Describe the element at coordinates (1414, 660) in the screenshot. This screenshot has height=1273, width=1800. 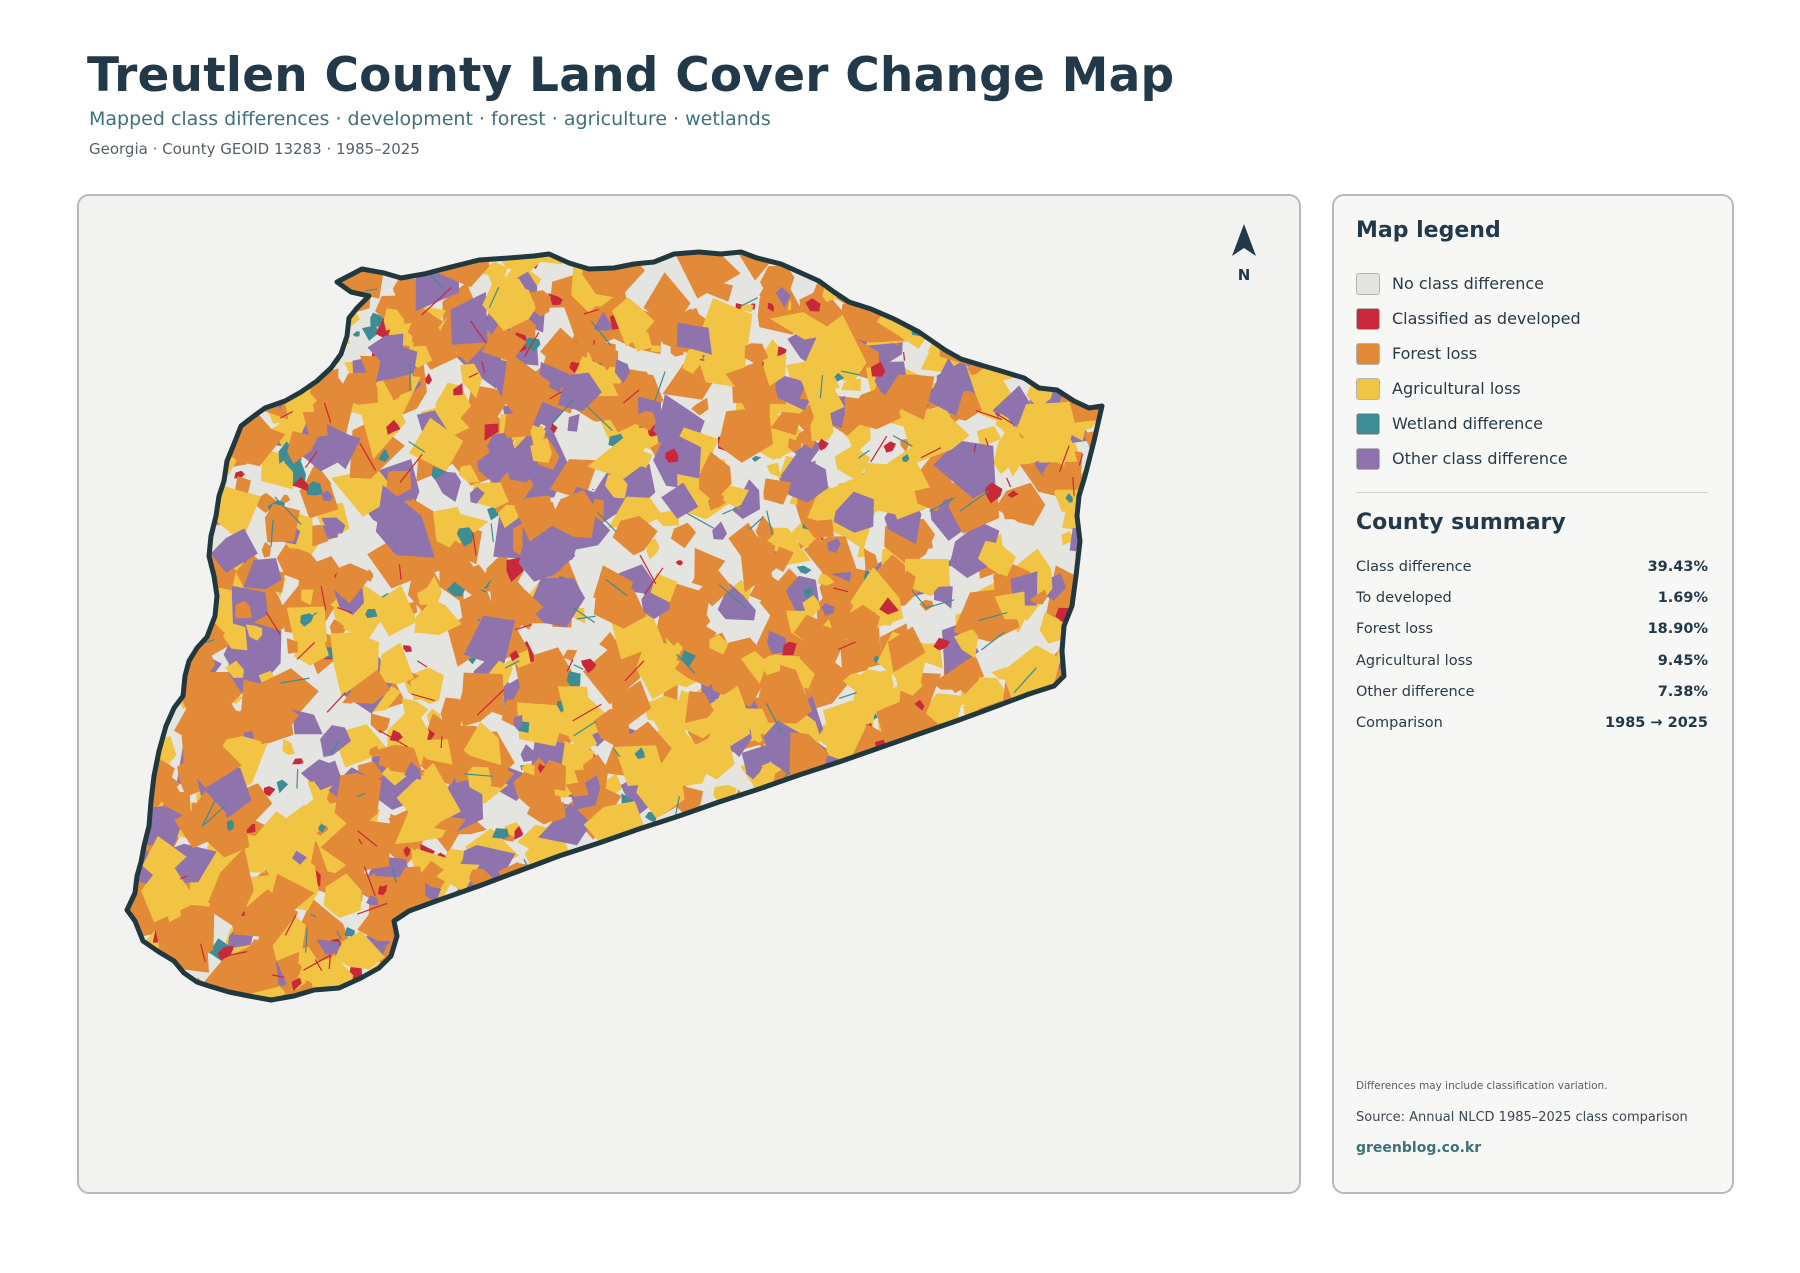
I see `summary-label: Agricultural loss` at that location.